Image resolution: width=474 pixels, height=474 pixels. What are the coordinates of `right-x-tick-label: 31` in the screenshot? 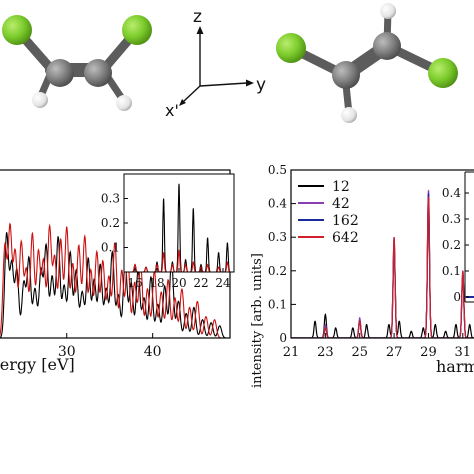 It's located at (463, 352).